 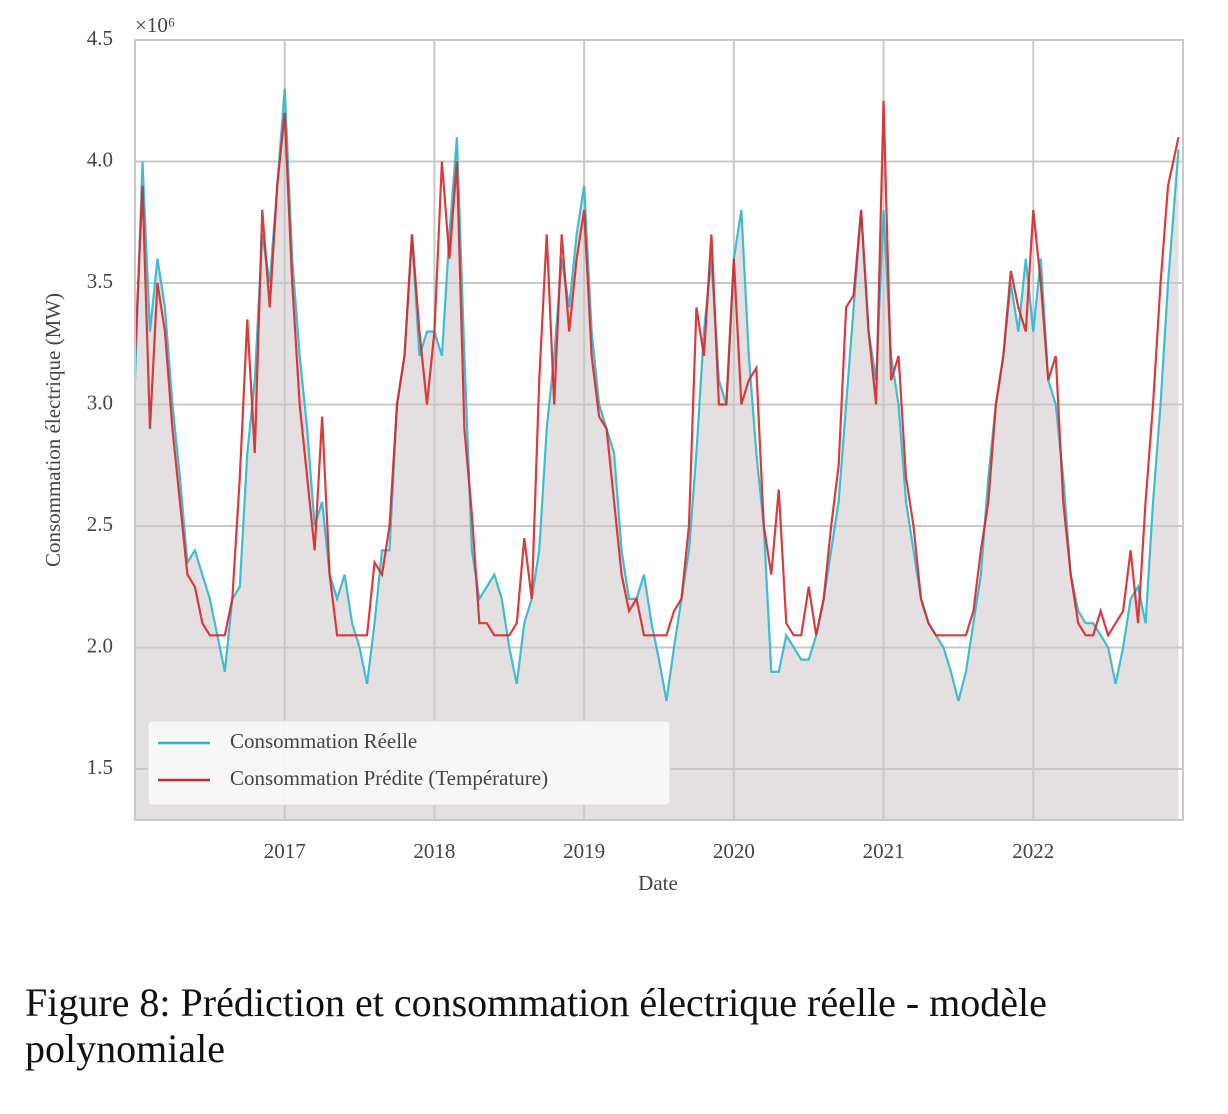 What do you see at coordinates (734, 851) in the screenshot?
I see `x-tick-label: 2020` at bounding box center [734, 851].